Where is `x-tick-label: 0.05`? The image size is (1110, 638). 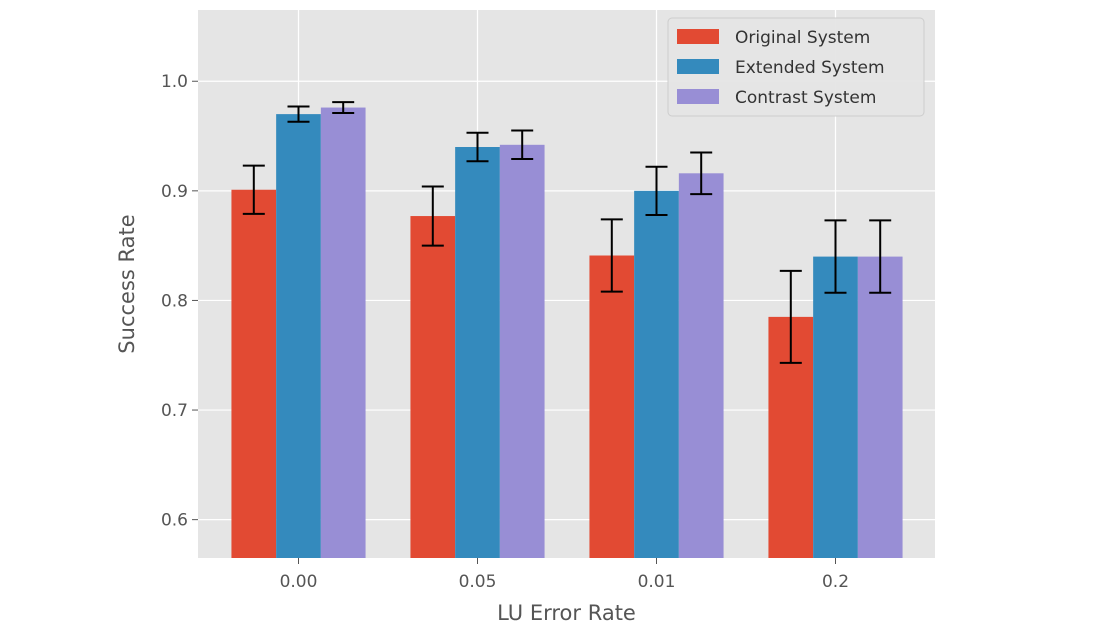
x-tick-label: 0.05 is located at coordinates (478, 582).